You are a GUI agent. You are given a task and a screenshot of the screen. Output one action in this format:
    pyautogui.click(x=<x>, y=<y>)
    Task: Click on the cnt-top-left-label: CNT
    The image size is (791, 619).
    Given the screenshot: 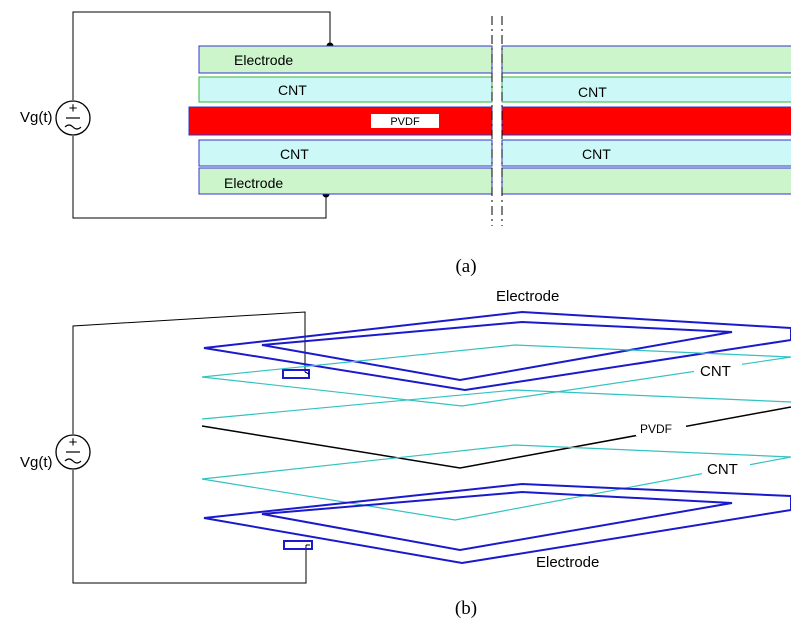 What is the action you would take?
    pyautogui.click(x=292, y=90)
    